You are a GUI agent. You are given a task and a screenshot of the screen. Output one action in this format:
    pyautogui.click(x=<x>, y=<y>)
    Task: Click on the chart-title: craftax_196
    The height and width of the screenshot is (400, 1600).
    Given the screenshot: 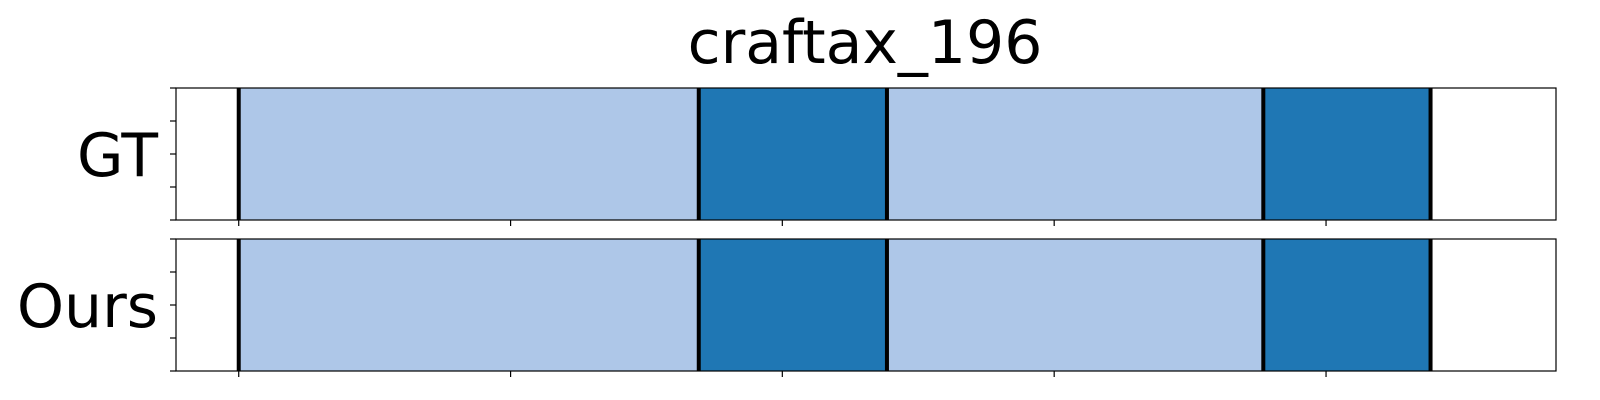 What is the action you would take?
    pyautogui.click(x=865, y=43)
    